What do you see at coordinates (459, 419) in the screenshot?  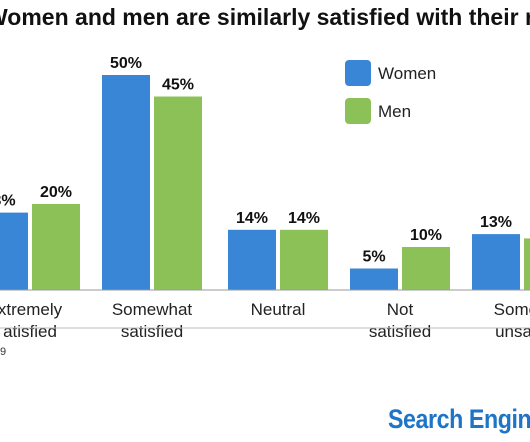 I see `brand-logo-text: Search Engine` at bounding box center [459, 419].